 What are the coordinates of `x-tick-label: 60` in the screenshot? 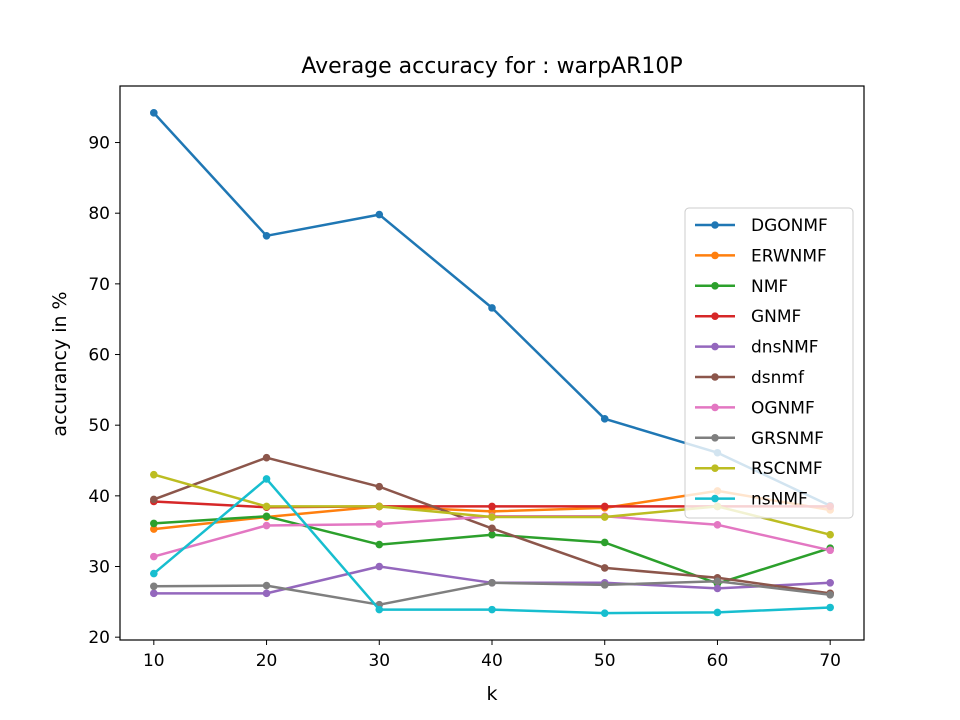 It's located at (718, 661).